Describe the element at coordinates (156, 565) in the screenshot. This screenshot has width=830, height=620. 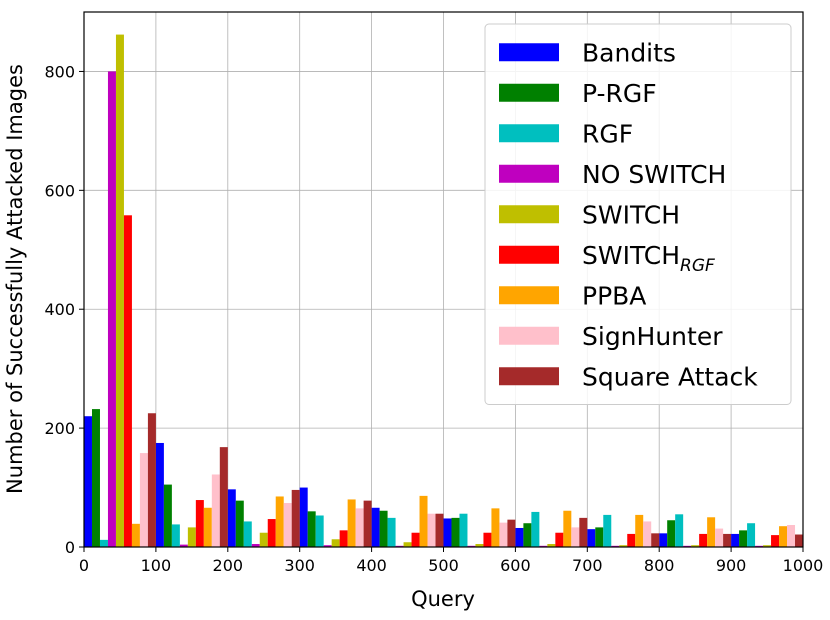
I see `x-tick-label: 100` at that location.